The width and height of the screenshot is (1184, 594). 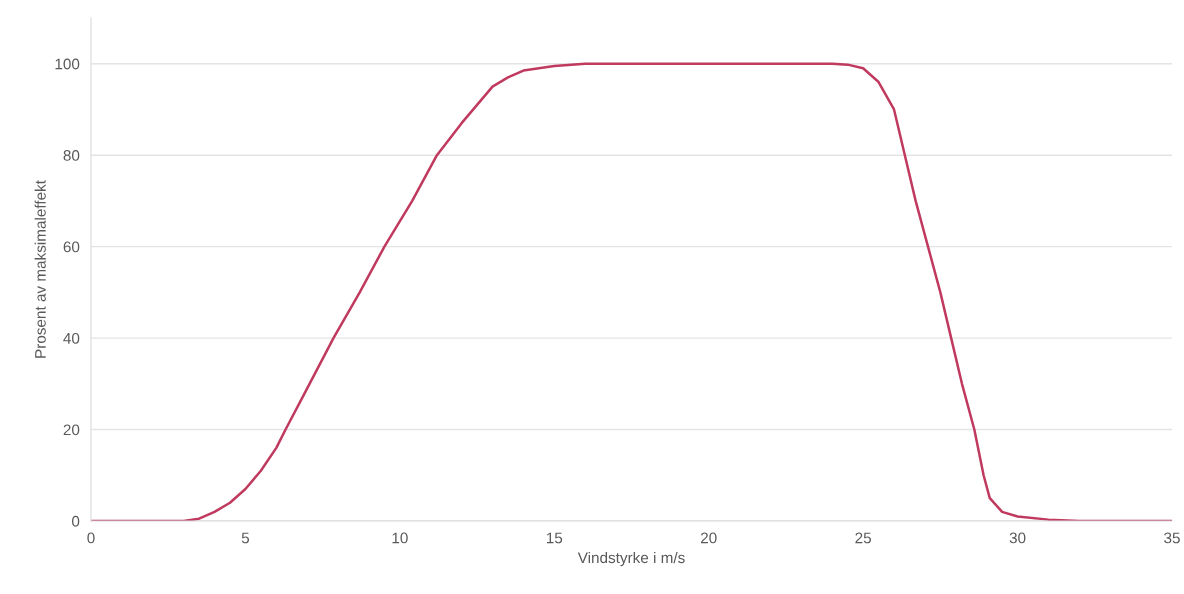 What do you see at coordinates (71, 338) in the screenshot?
I see `y-tick-label: 40` at bounding box center [71, 338].